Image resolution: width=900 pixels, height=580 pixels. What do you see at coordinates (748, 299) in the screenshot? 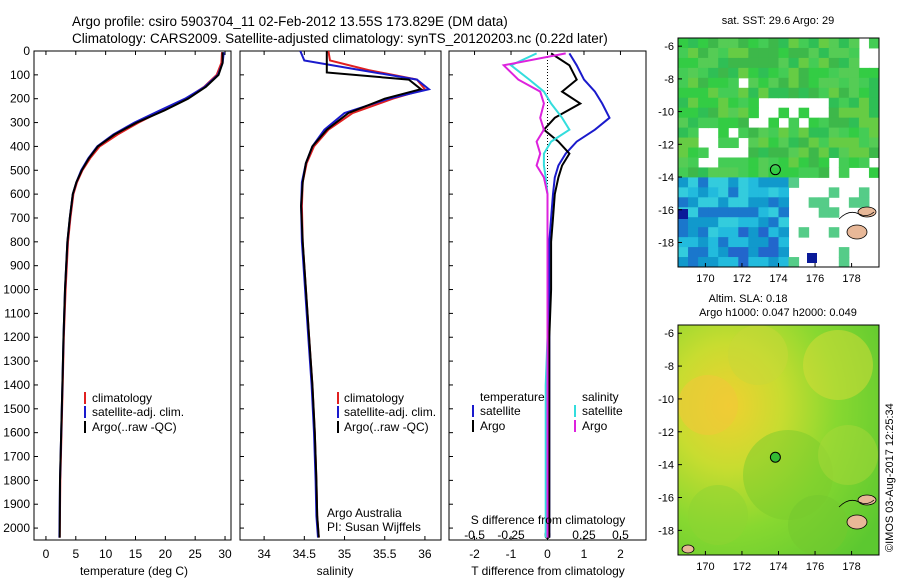
I see `sla-map-title-1: Altim. SLA: 0.18` at bounding box center [748, 299].